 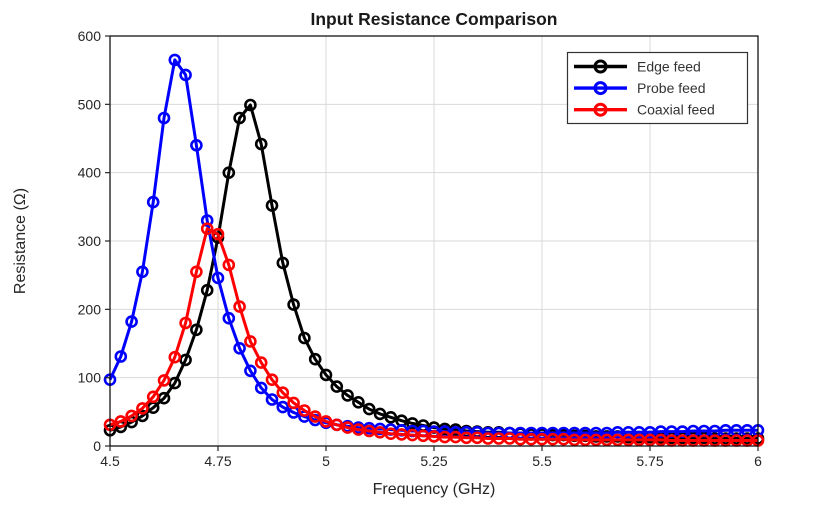 What do you see at coordinates (90, 241) in the screenshot?
I see `y-tick-label: 300` at bounding box center [90, 241].